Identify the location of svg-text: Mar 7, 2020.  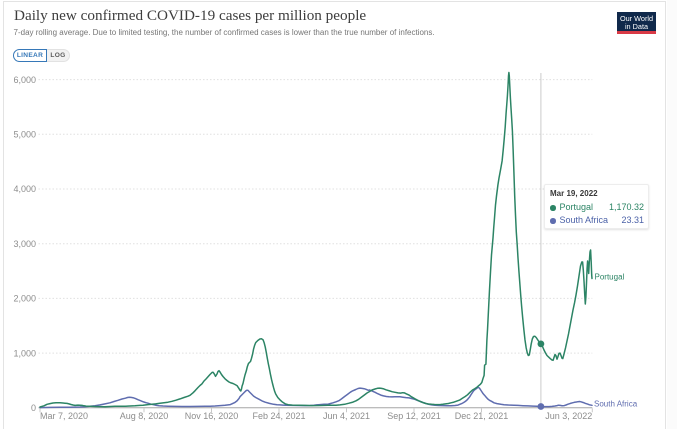
(64, 416).